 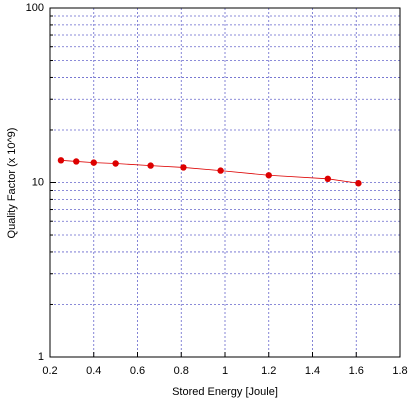 What do you see at coordinates (225, 392) in the screenshot?
I see `x-axis-label: Stored Energy [Joule]` at bounding box center [225, 392].